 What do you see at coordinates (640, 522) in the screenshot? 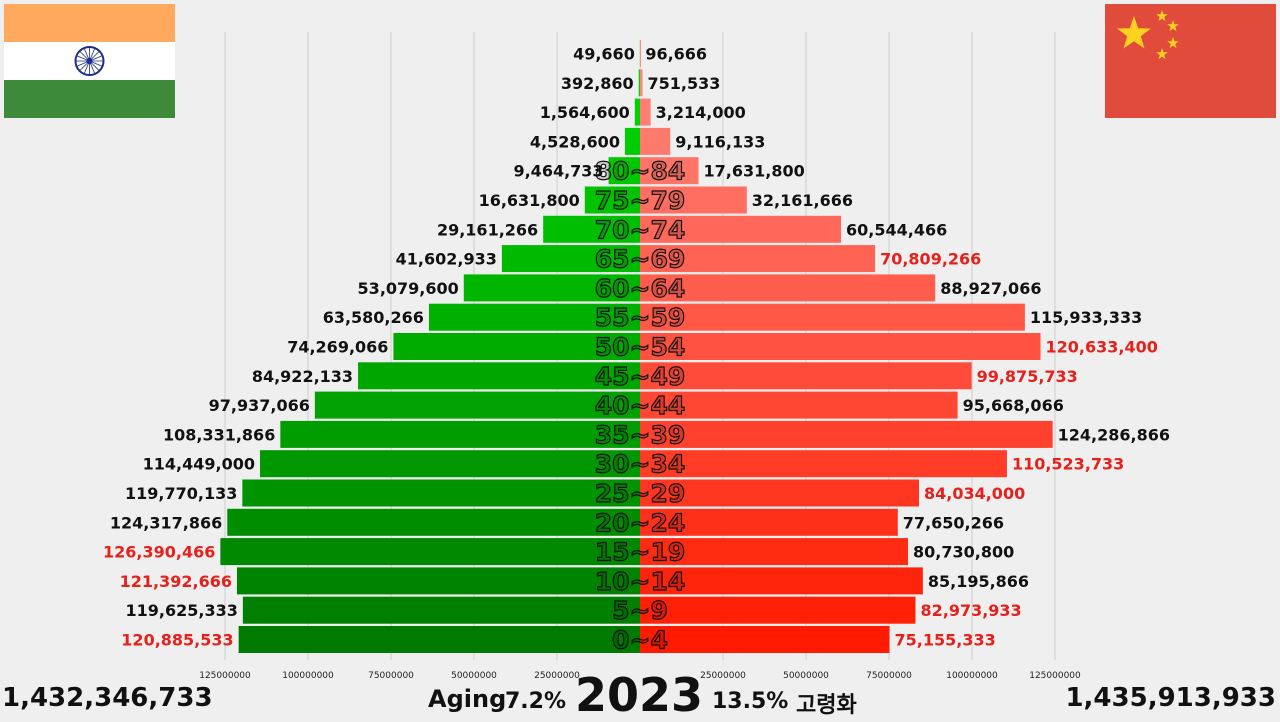
I see `age-group-label: 20~24` at bounding box center [640, 522].